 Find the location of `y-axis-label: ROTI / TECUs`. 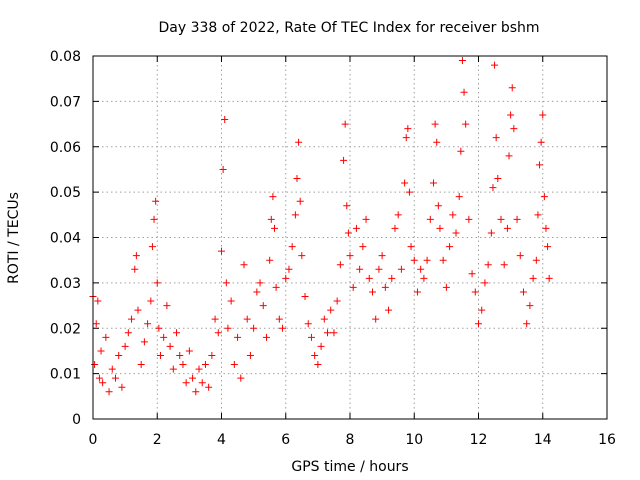

y-axis-label: ROTI / TECUs is located at coordinates (14, 238).